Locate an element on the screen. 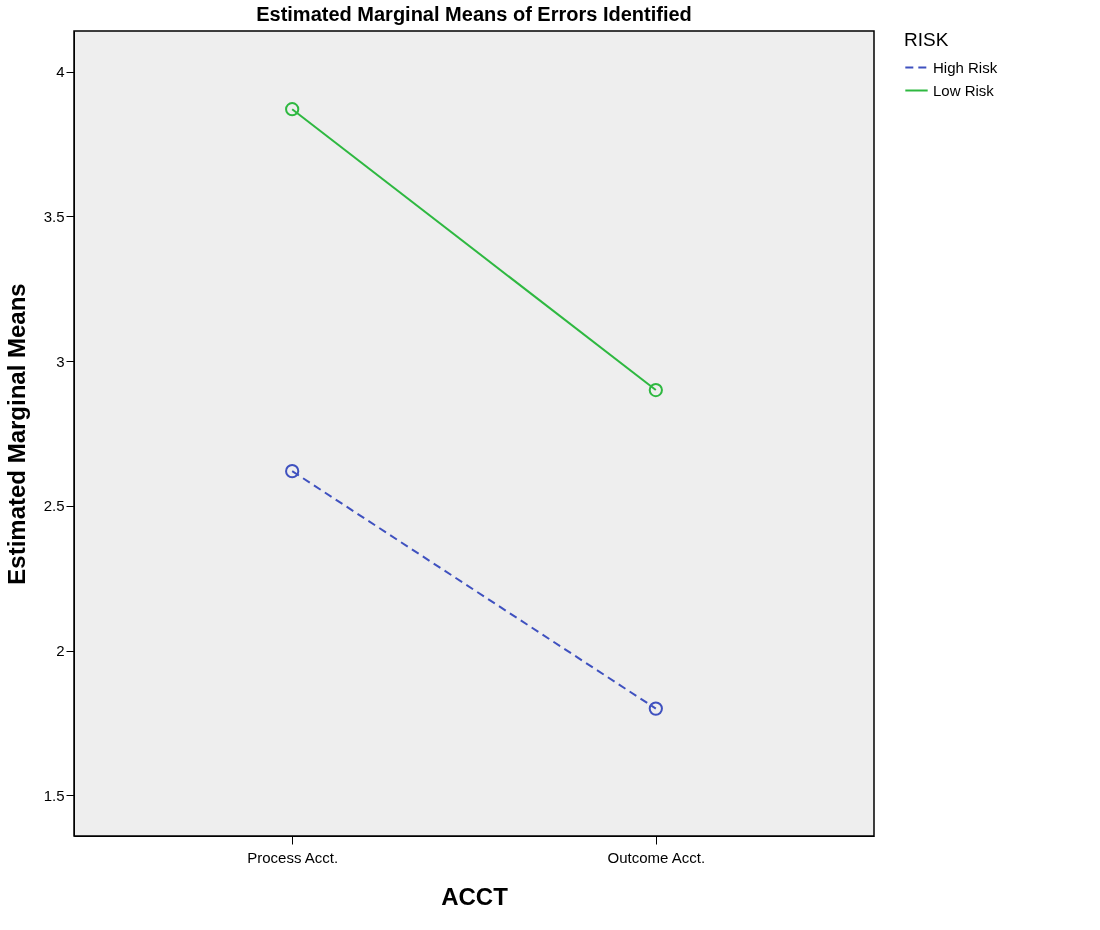  y-tick-label: 2 is located at coordinates (60, 651).